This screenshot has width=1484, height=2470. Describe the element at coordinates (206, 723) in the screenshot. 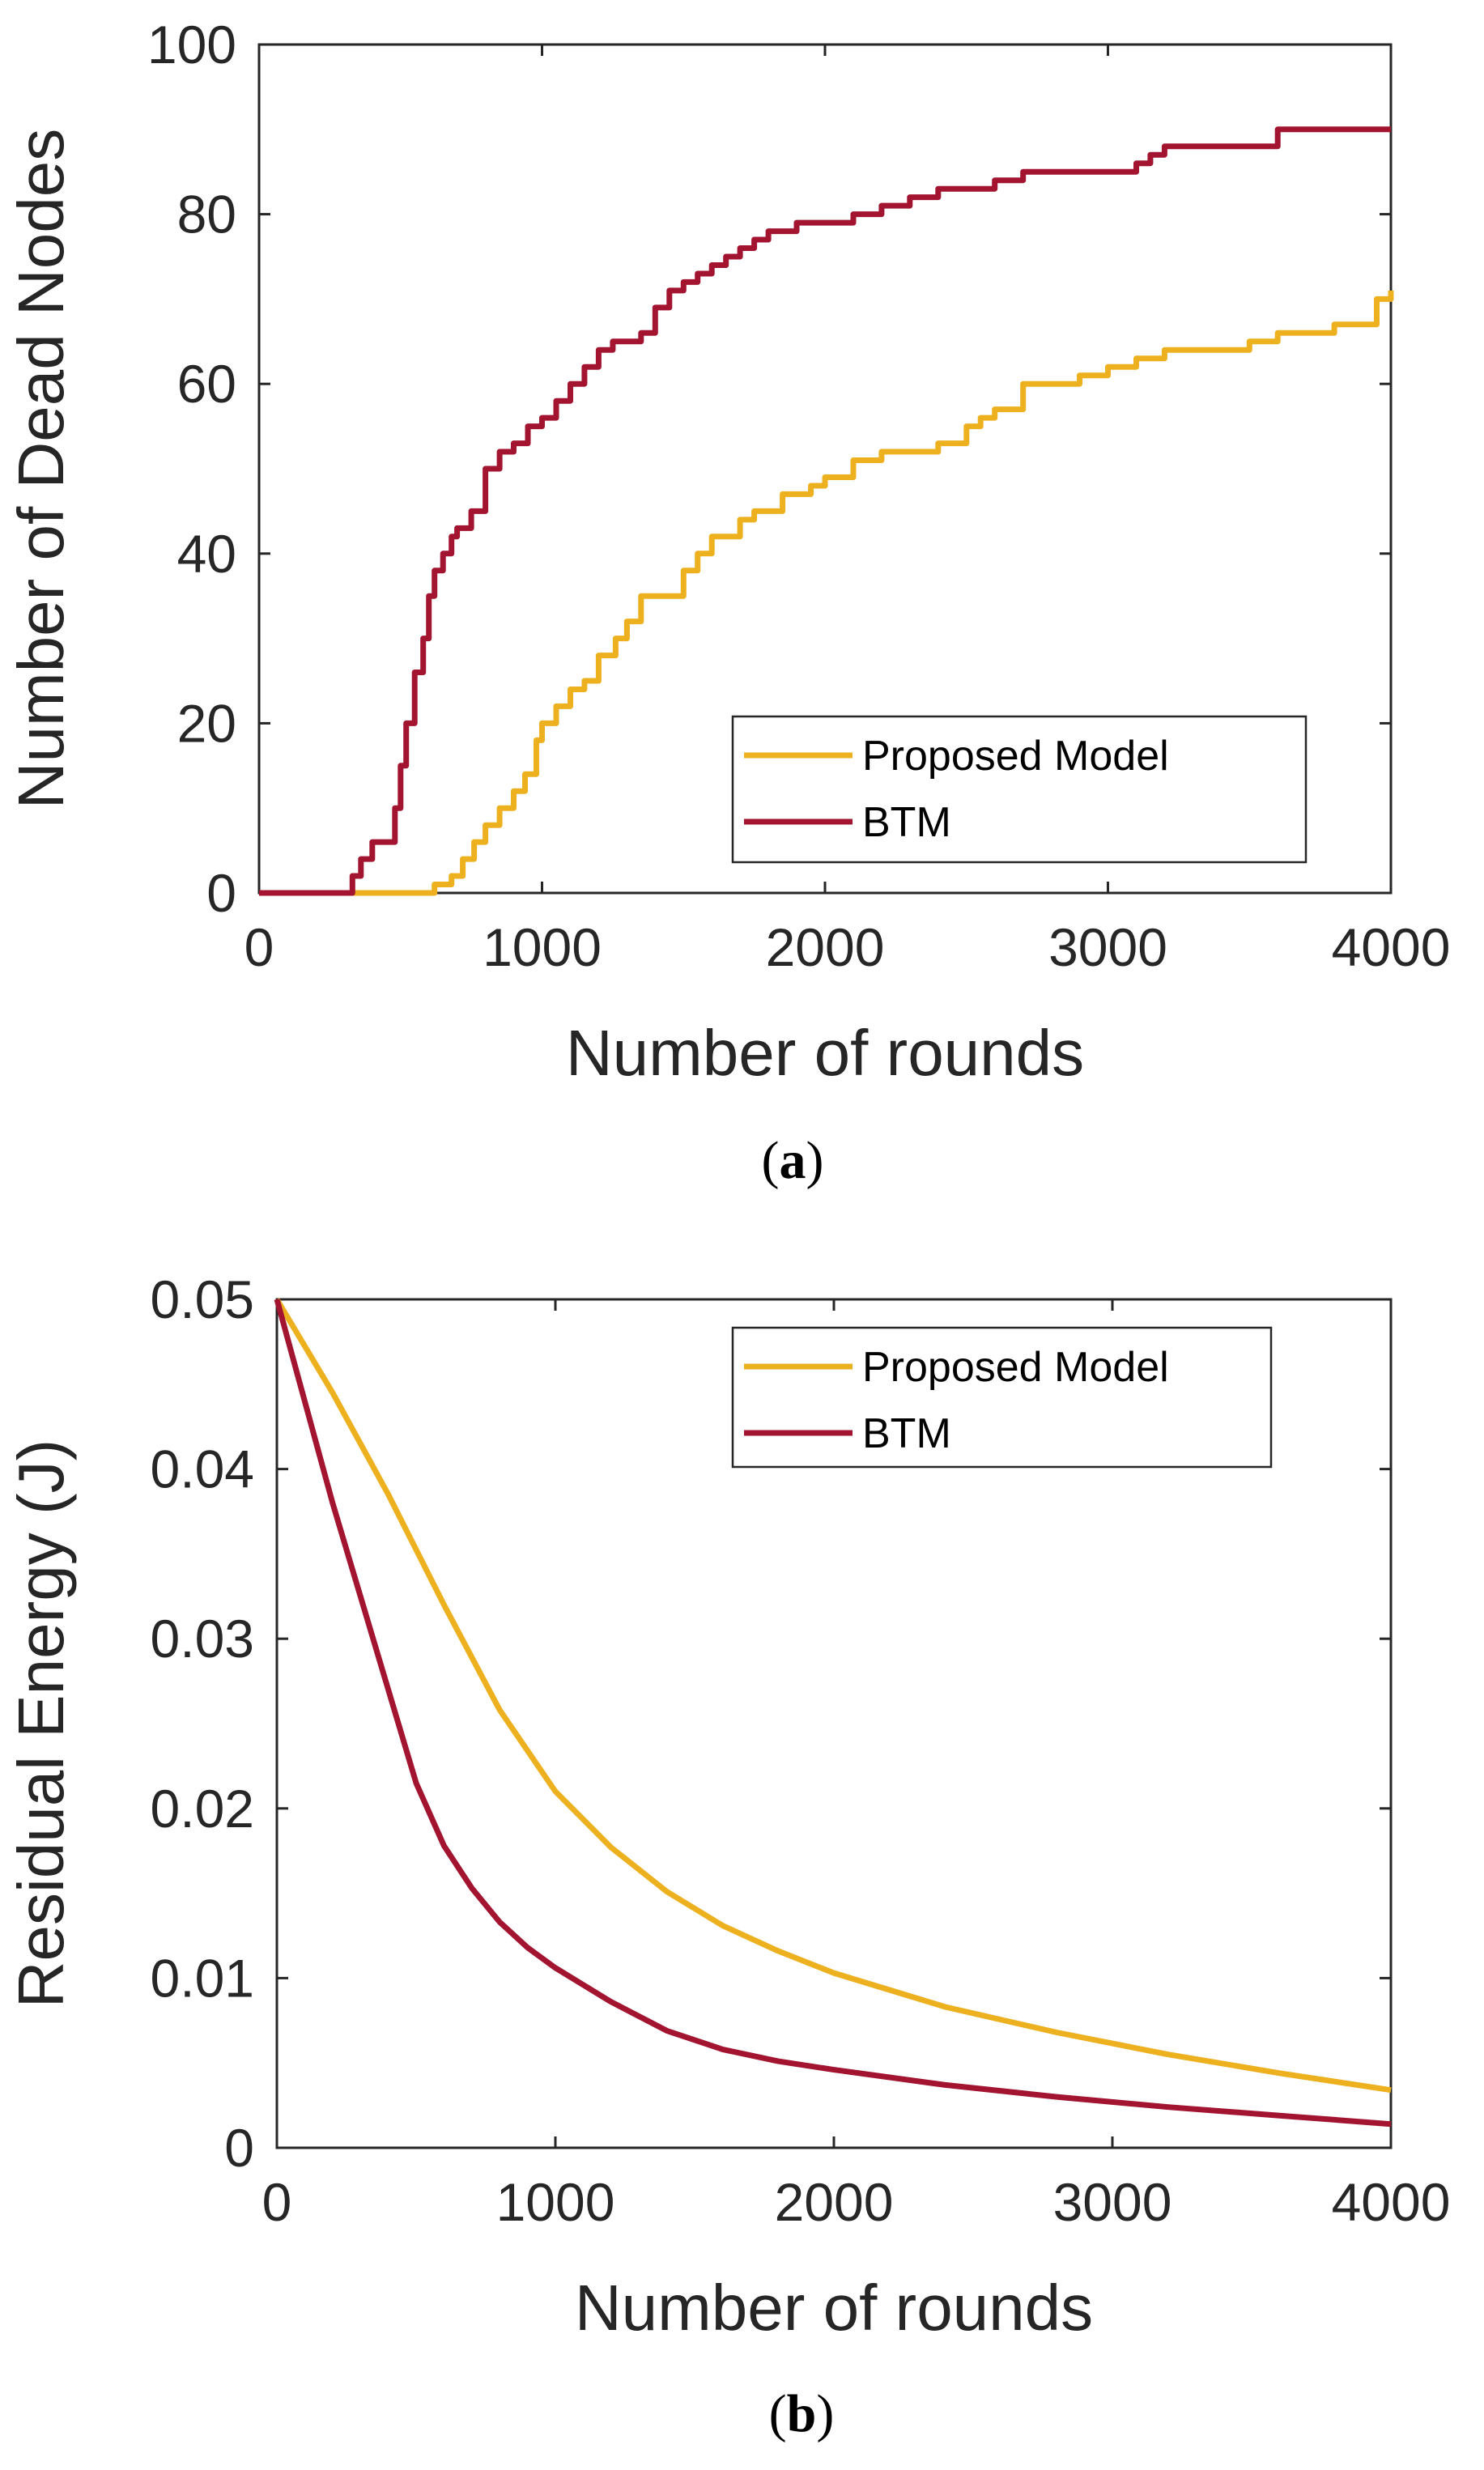

I see `y-tick-label: 20` at that location.